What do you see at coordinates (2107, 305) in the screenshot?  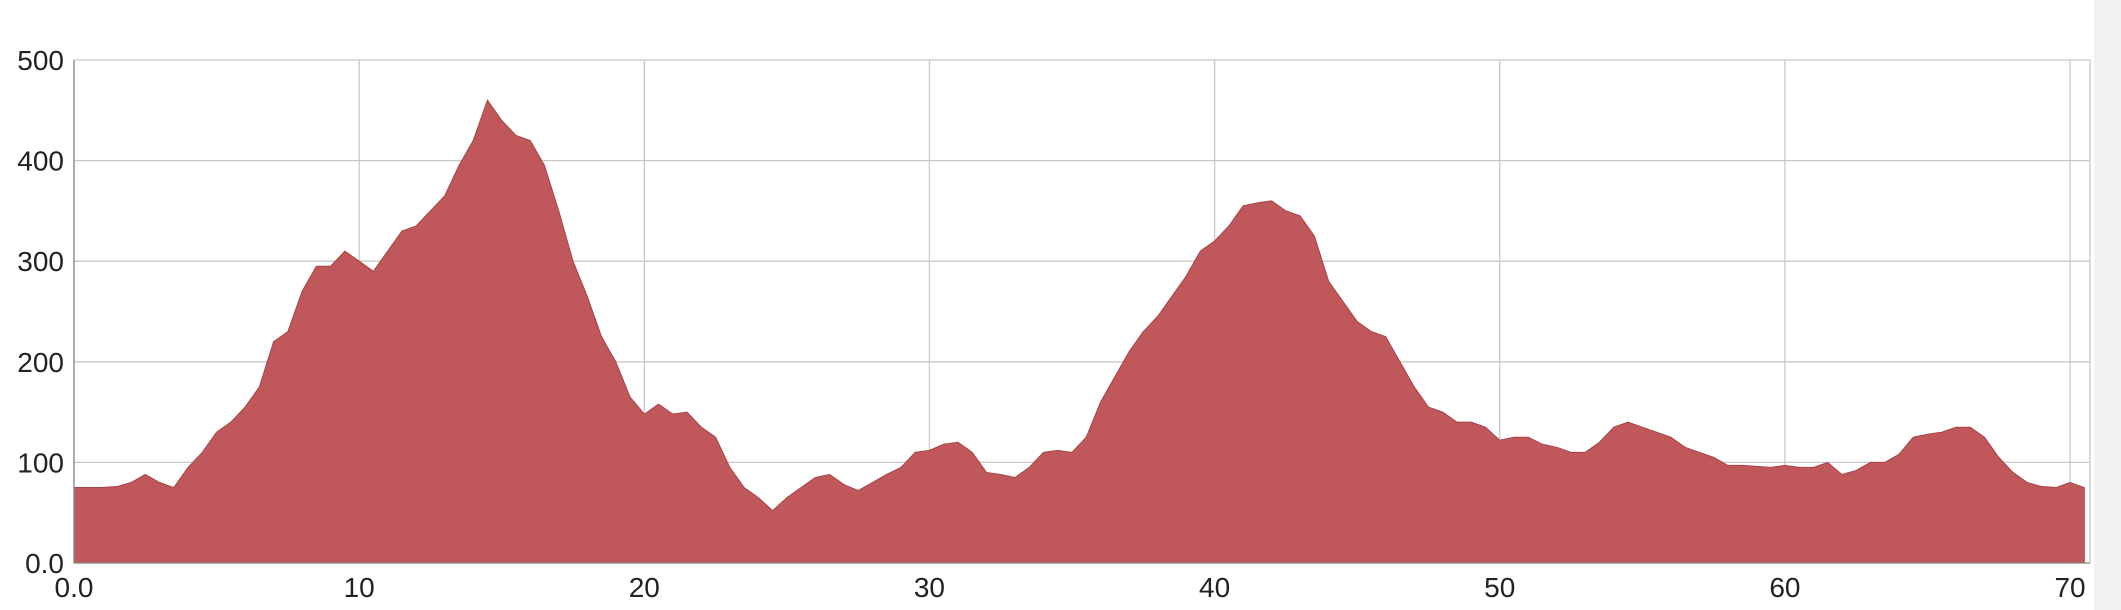 I see `scrollbar` at bounding box center [2107, 305].